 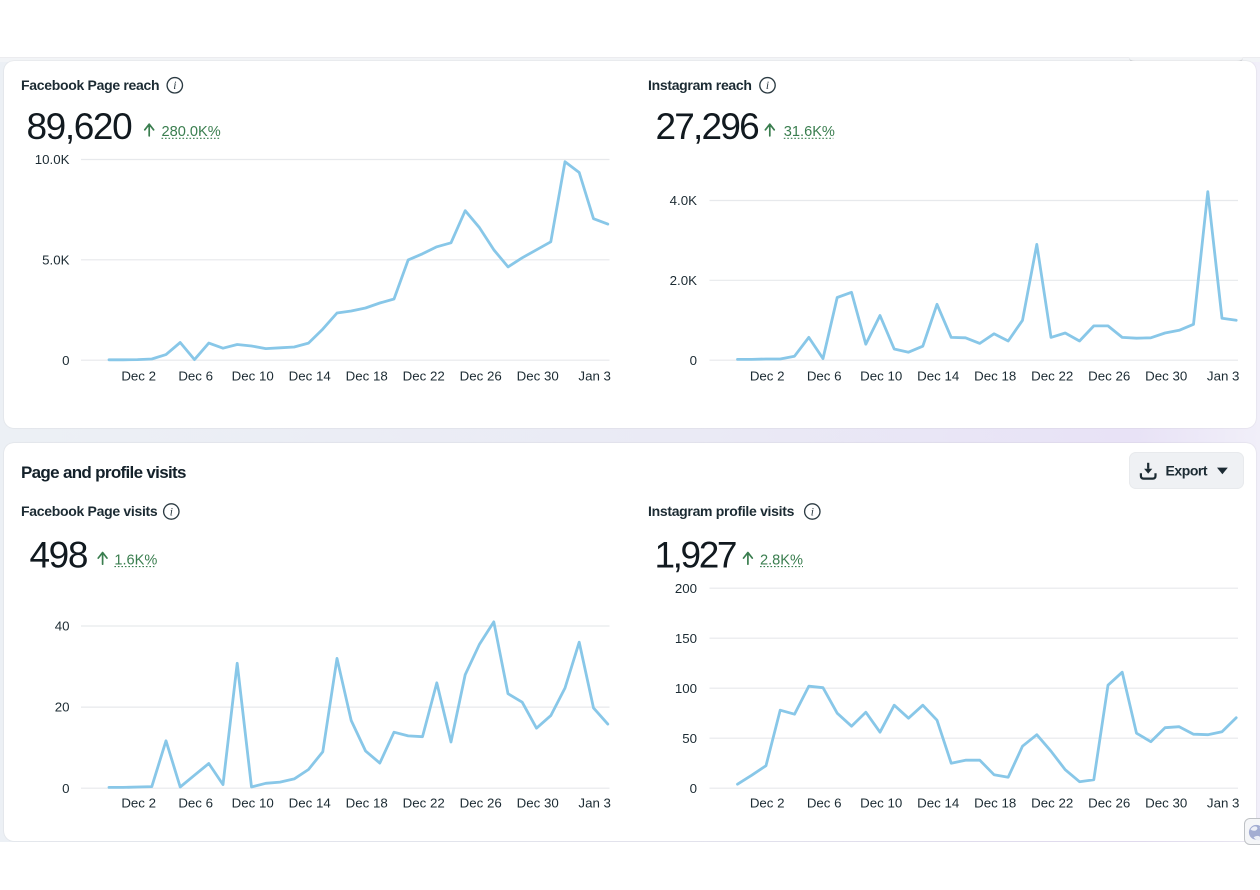 I want to click on svg-text: 5.0K, so click(x=55, y=259).